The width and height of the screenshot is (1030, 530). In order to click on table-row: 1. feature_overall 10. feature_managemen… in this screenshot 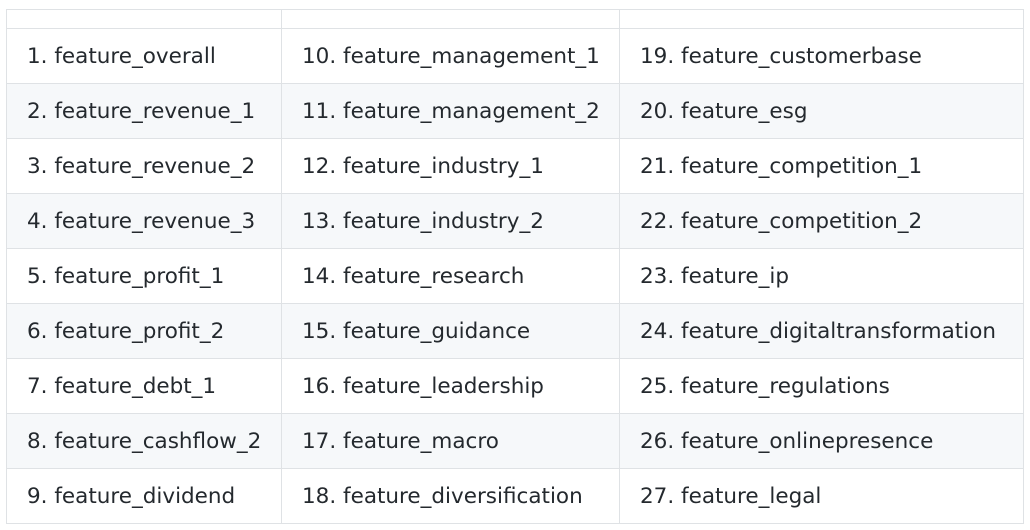, I will do `click(515, 56)`.